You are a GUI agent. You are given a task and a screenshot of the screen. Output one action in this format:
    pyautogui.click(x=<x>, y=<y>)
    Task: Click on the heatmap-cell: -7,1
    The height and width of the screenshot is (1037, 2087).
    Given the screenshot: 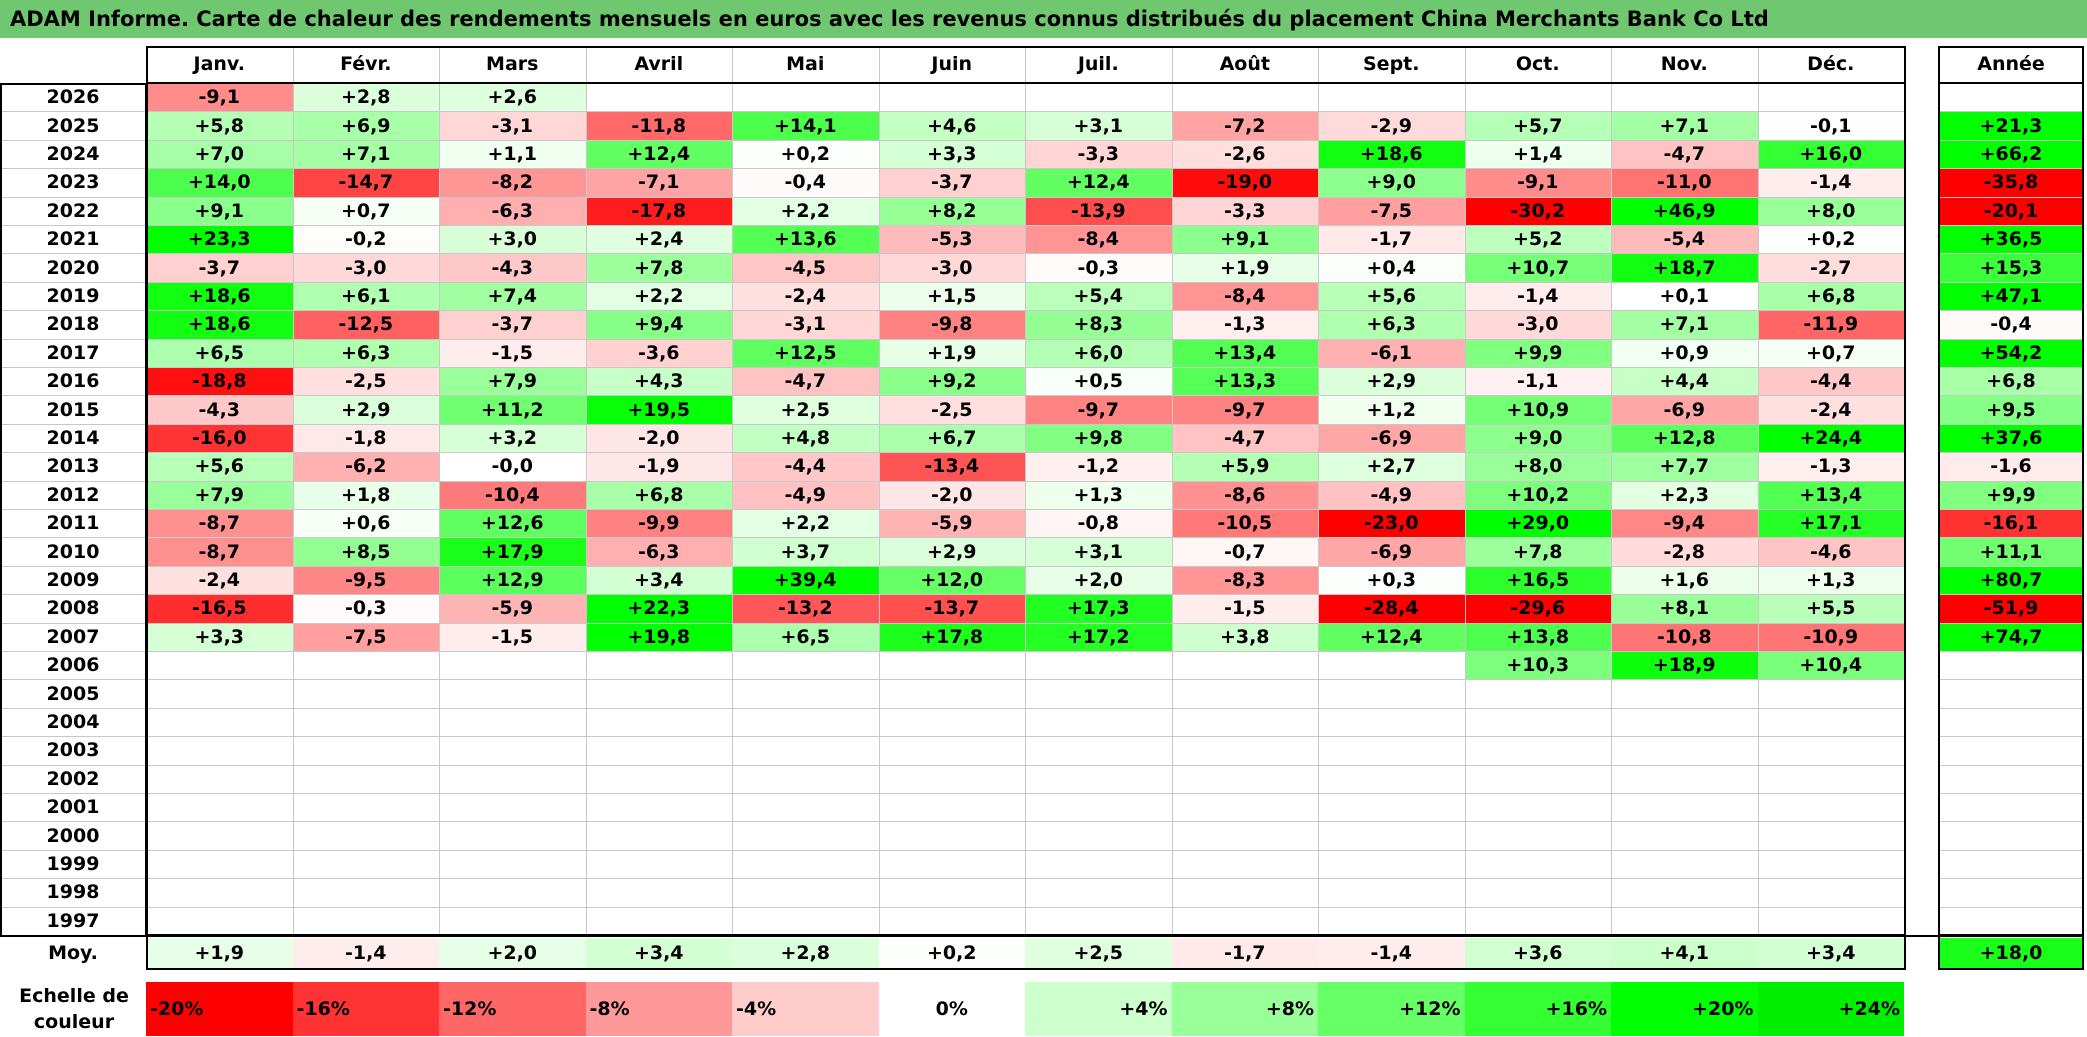 What is the action you would take?
    pyautogui.click(x=658, y=182)
    